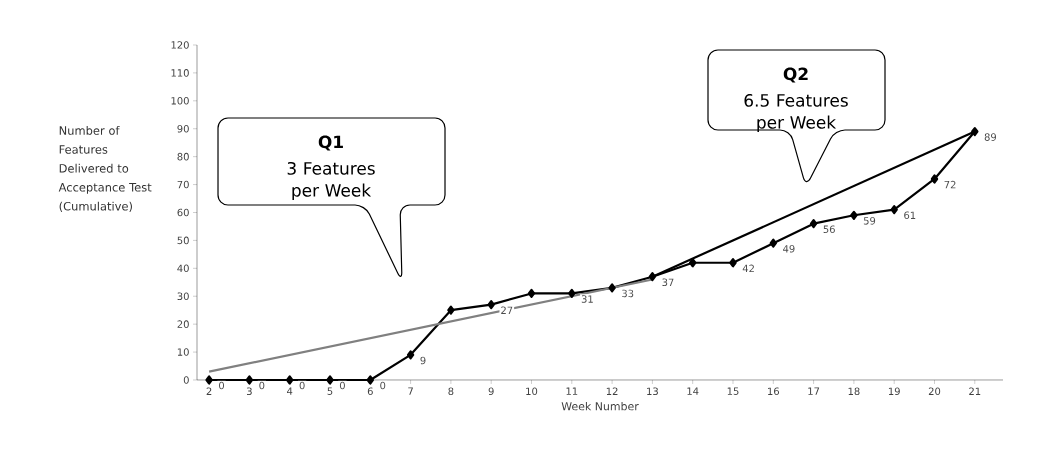 This screenshot has height=450, width=1041. Describe the element at coordinates (290, 391) in the screenshot. I see `x-tick-label: 4` at that location.